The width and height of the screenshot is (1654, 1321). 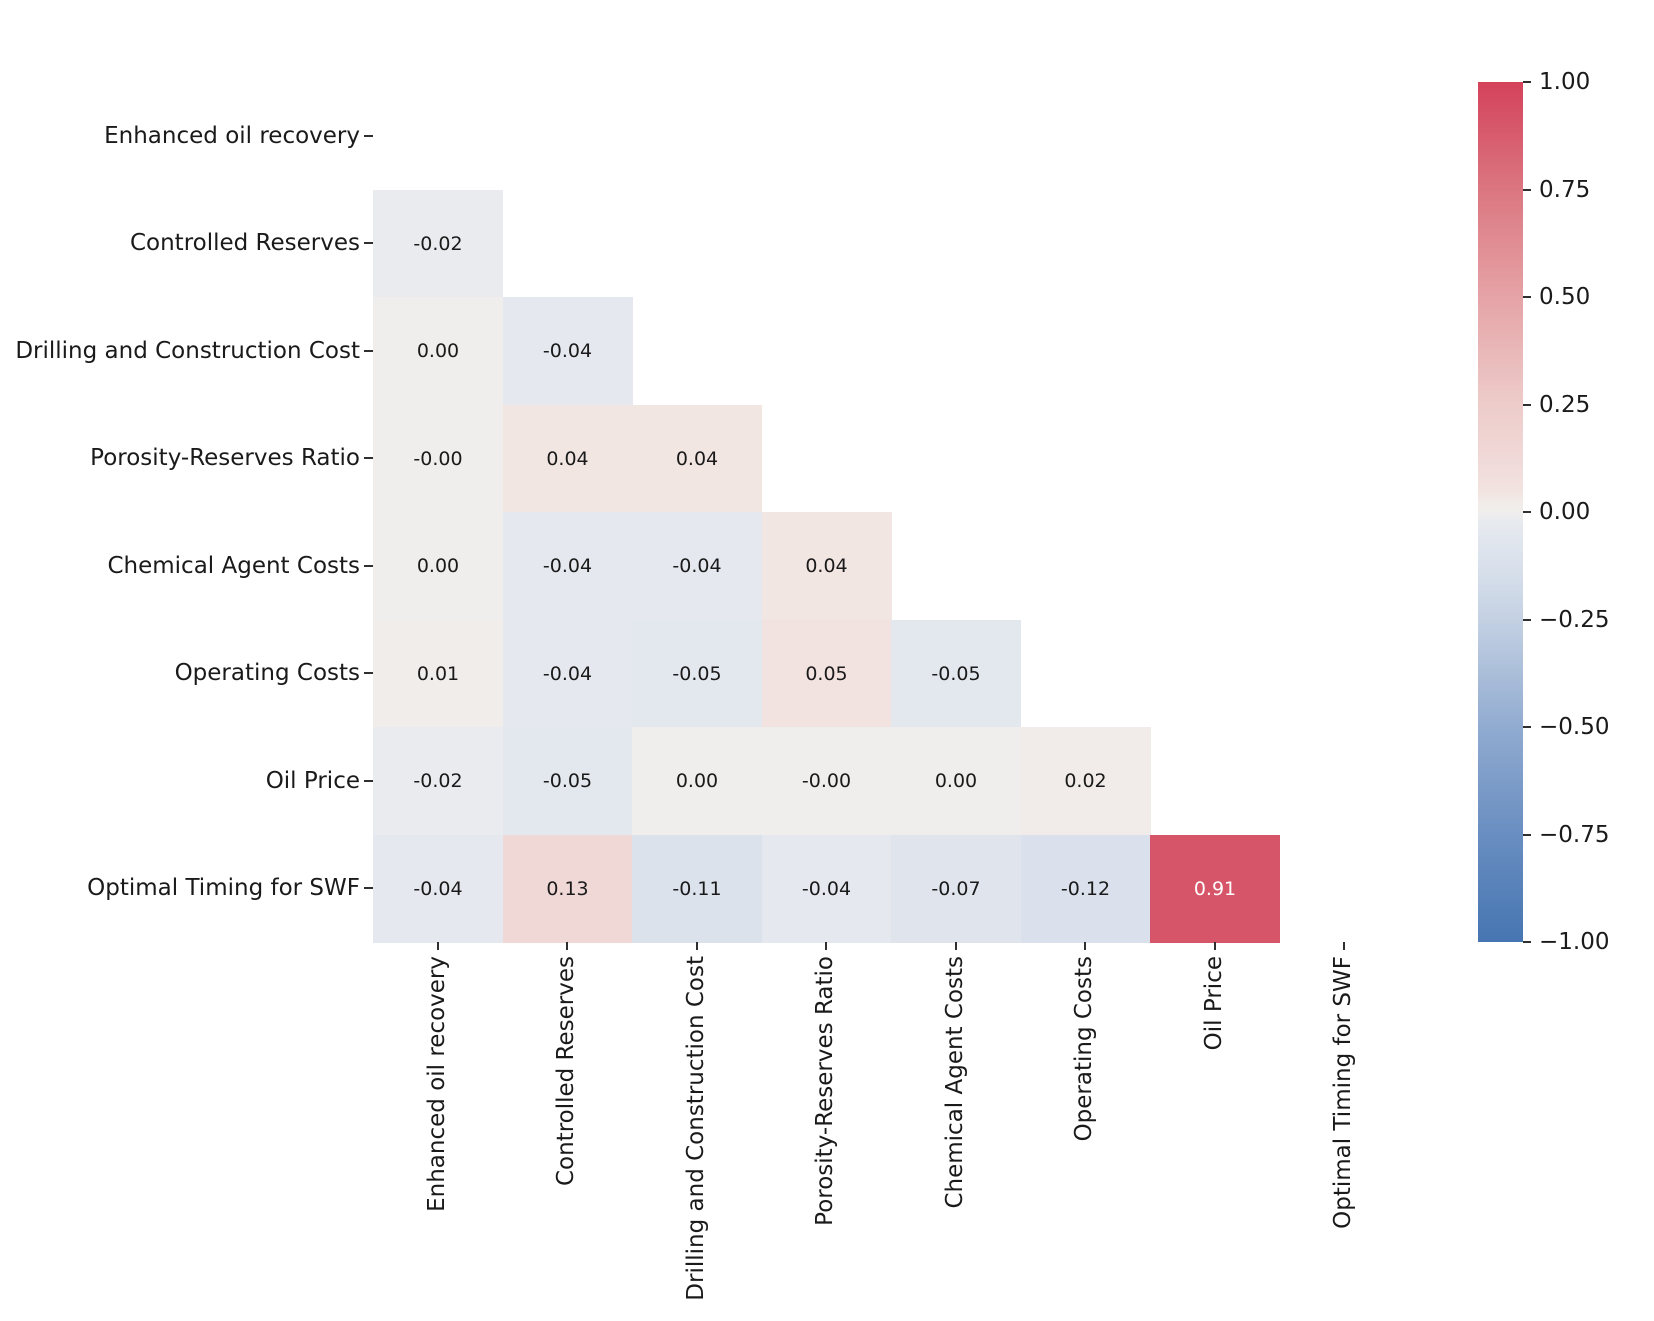 I want to click on heatmap-cell: 0.13, so click(x=567, y=888).